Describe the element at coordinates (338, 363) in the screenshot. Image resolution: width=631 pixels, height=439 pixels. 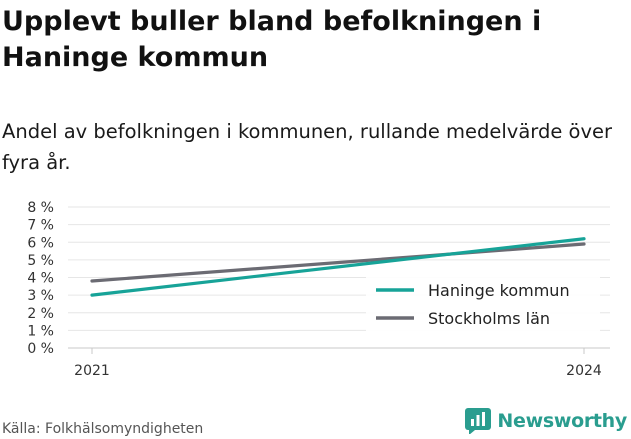
I see `x-axis: 2021 2024` at that location.